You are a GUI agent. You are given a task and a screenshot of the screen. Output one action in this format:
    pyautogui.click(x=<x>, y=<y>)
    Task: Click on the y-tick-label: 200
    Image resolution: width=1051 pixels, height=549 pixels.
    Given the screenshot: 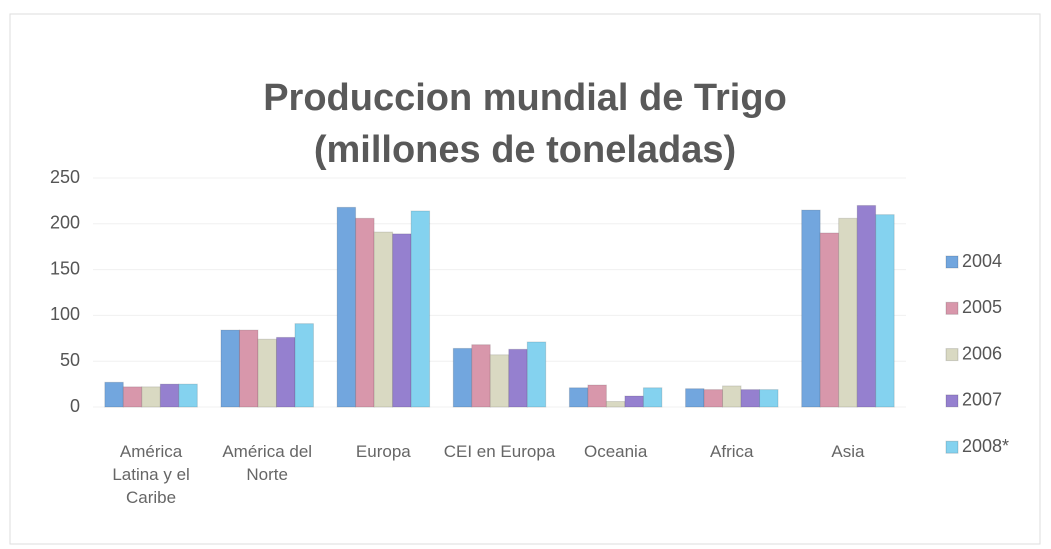 What is the action you would take?
    pyautogui.click(x=65, y=223)
    